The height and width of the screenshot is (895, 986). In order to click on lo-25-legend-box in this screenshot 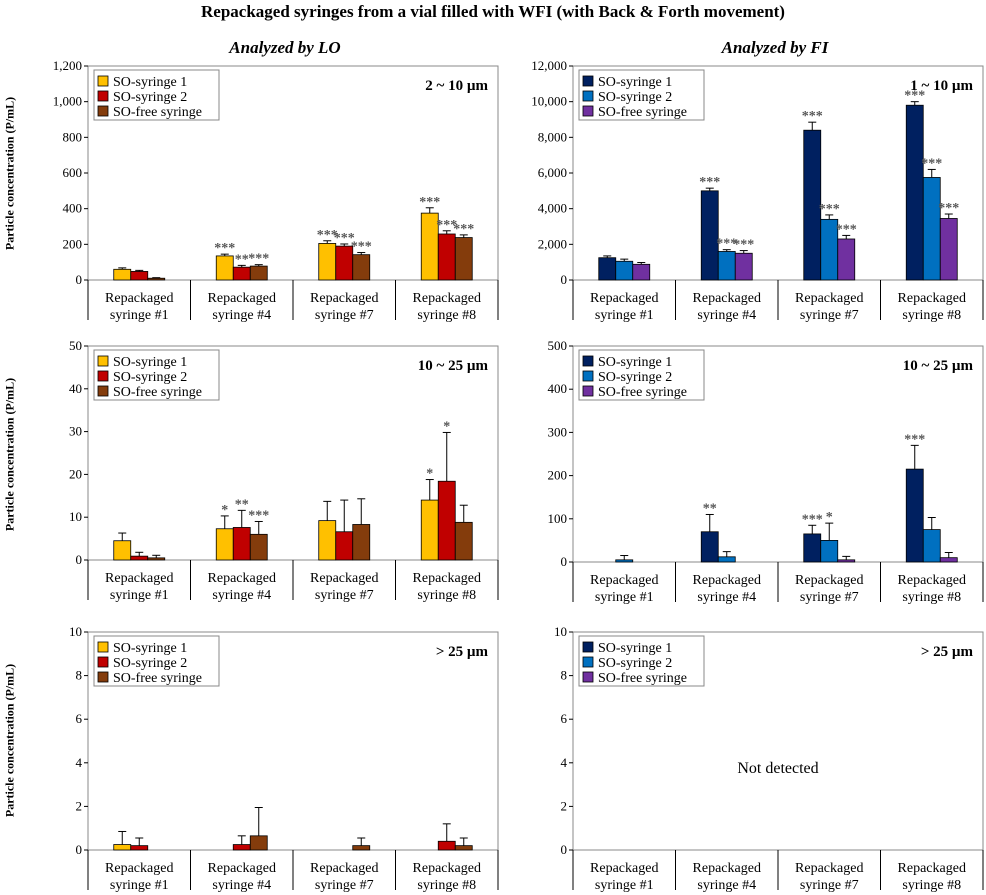, I will do `click(156, 661)`.